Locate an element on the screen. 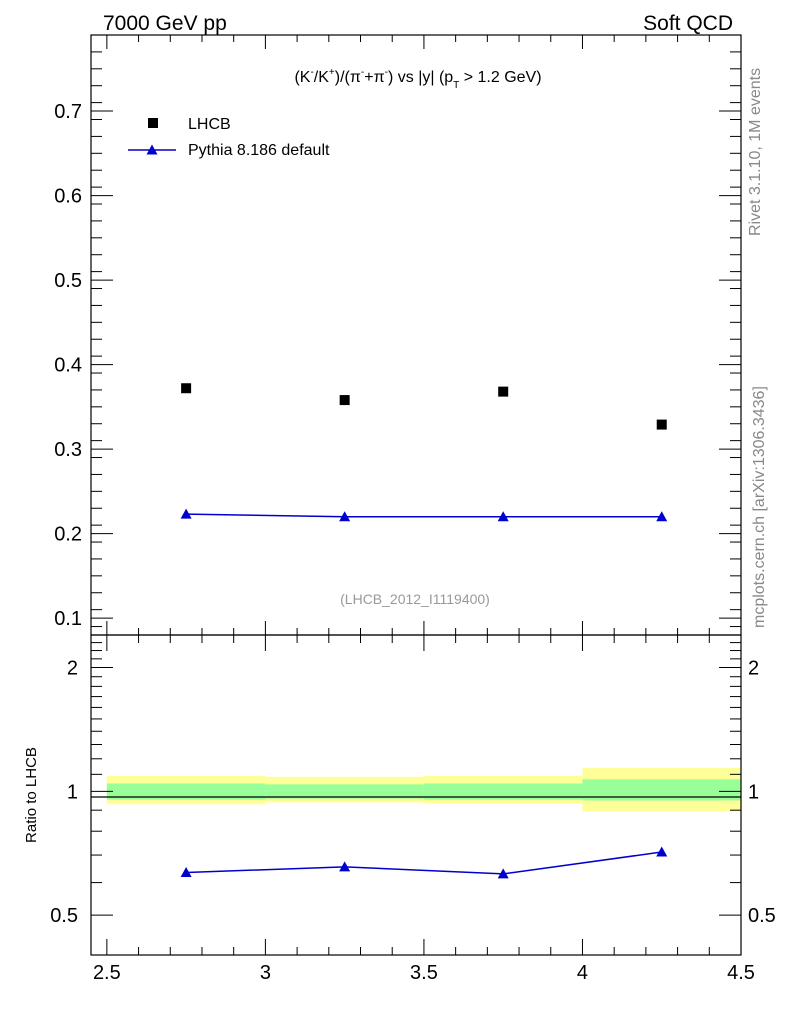 The height and width of the screenshot is (1024, 786). ratio-x-tick-label: 3.5 is located at coordinates (424, 973).